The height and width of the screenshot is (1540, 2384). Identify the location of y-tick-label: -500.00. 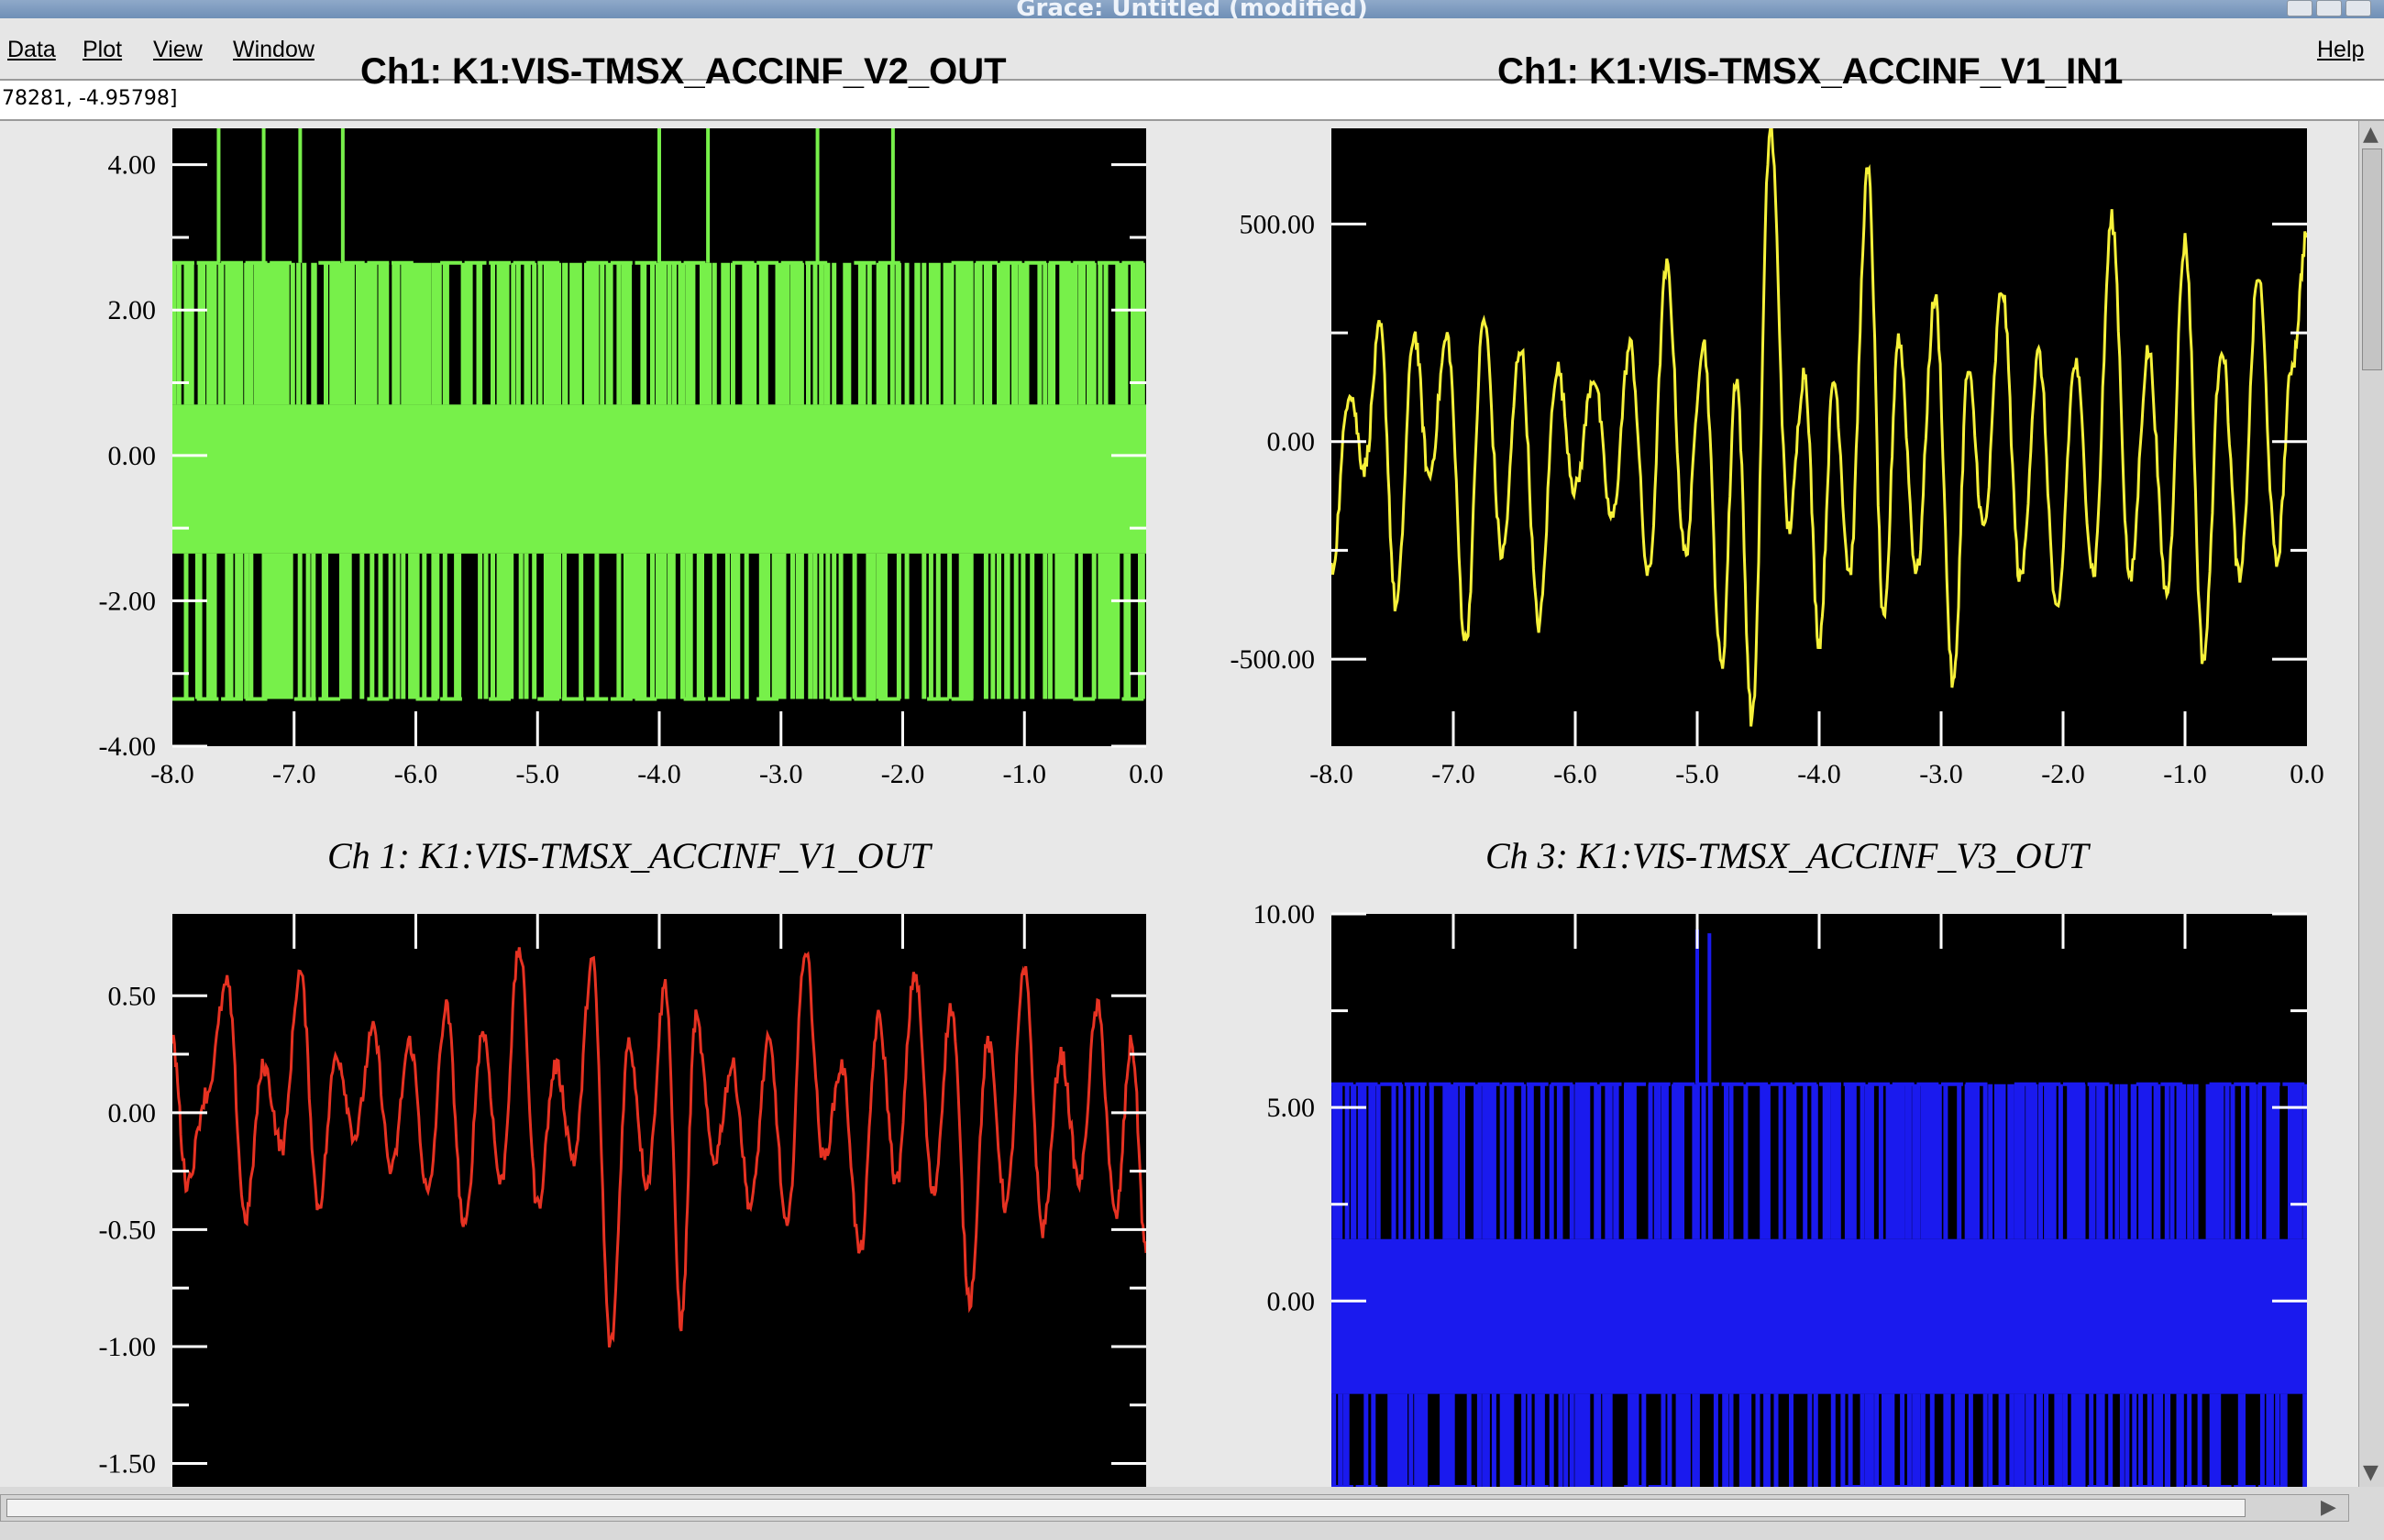
(1273, 659).